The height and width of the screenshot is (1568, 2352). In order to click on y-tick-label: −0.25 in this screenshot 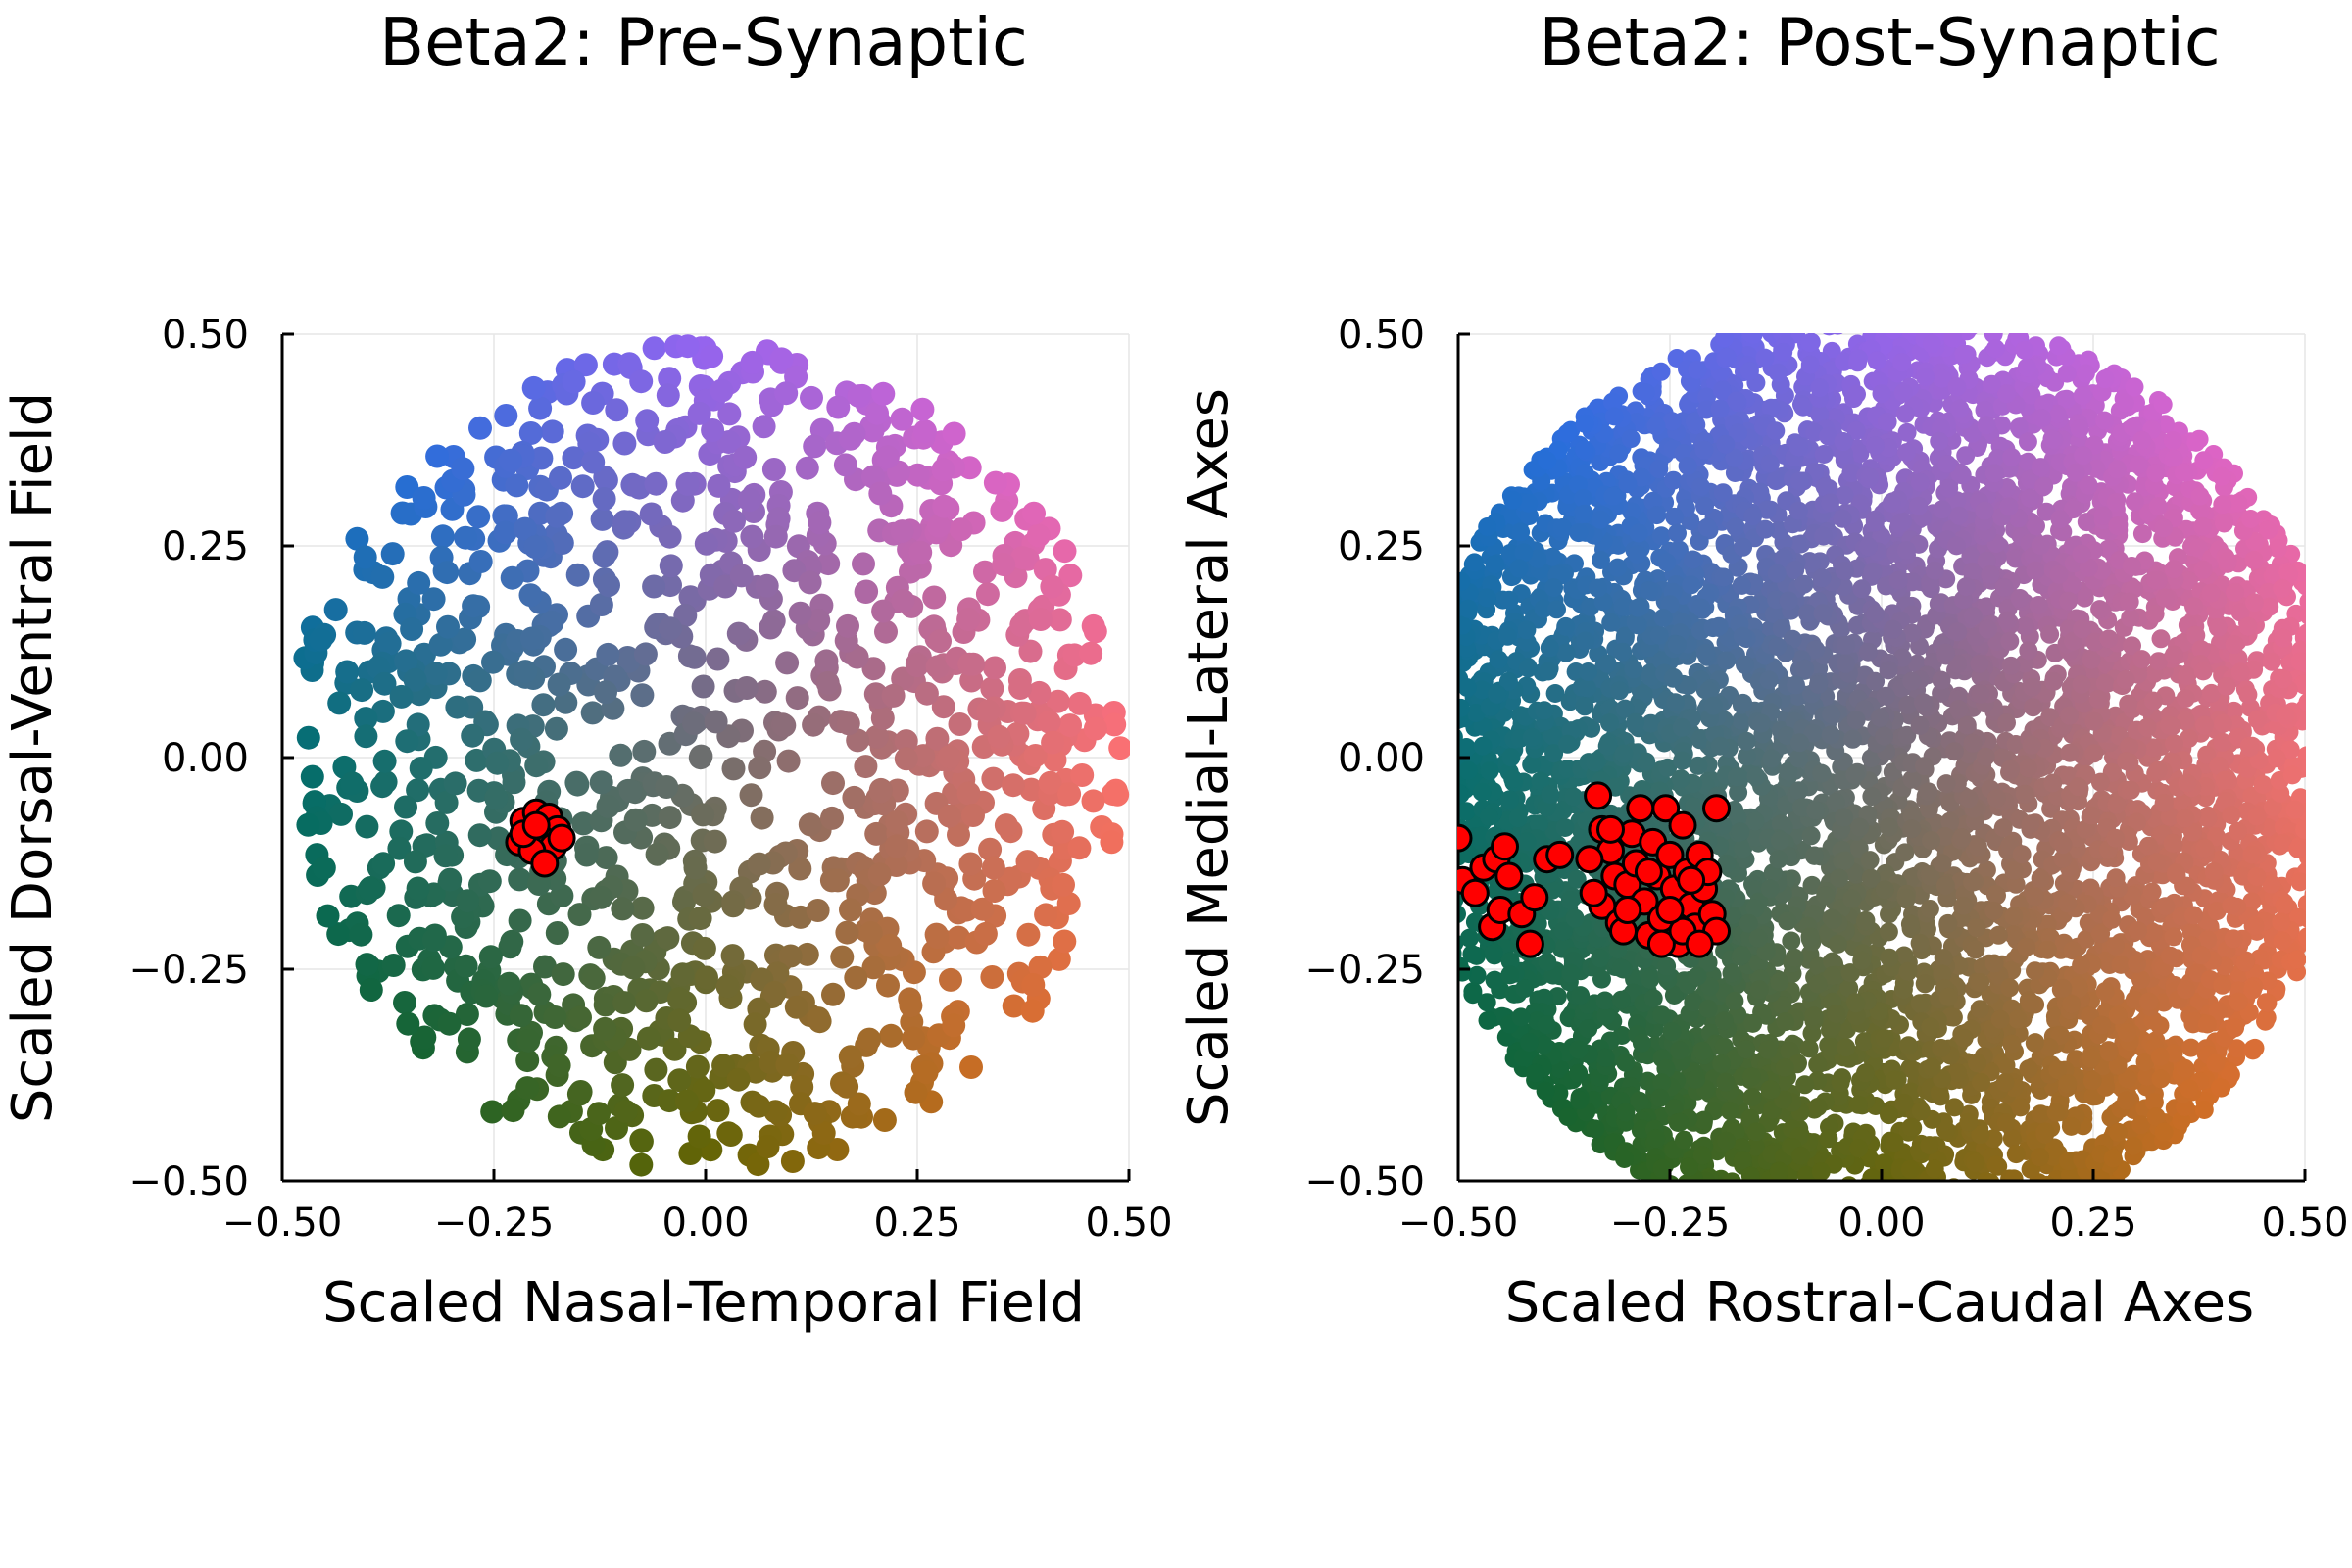, I will do `click(188, 970)`.